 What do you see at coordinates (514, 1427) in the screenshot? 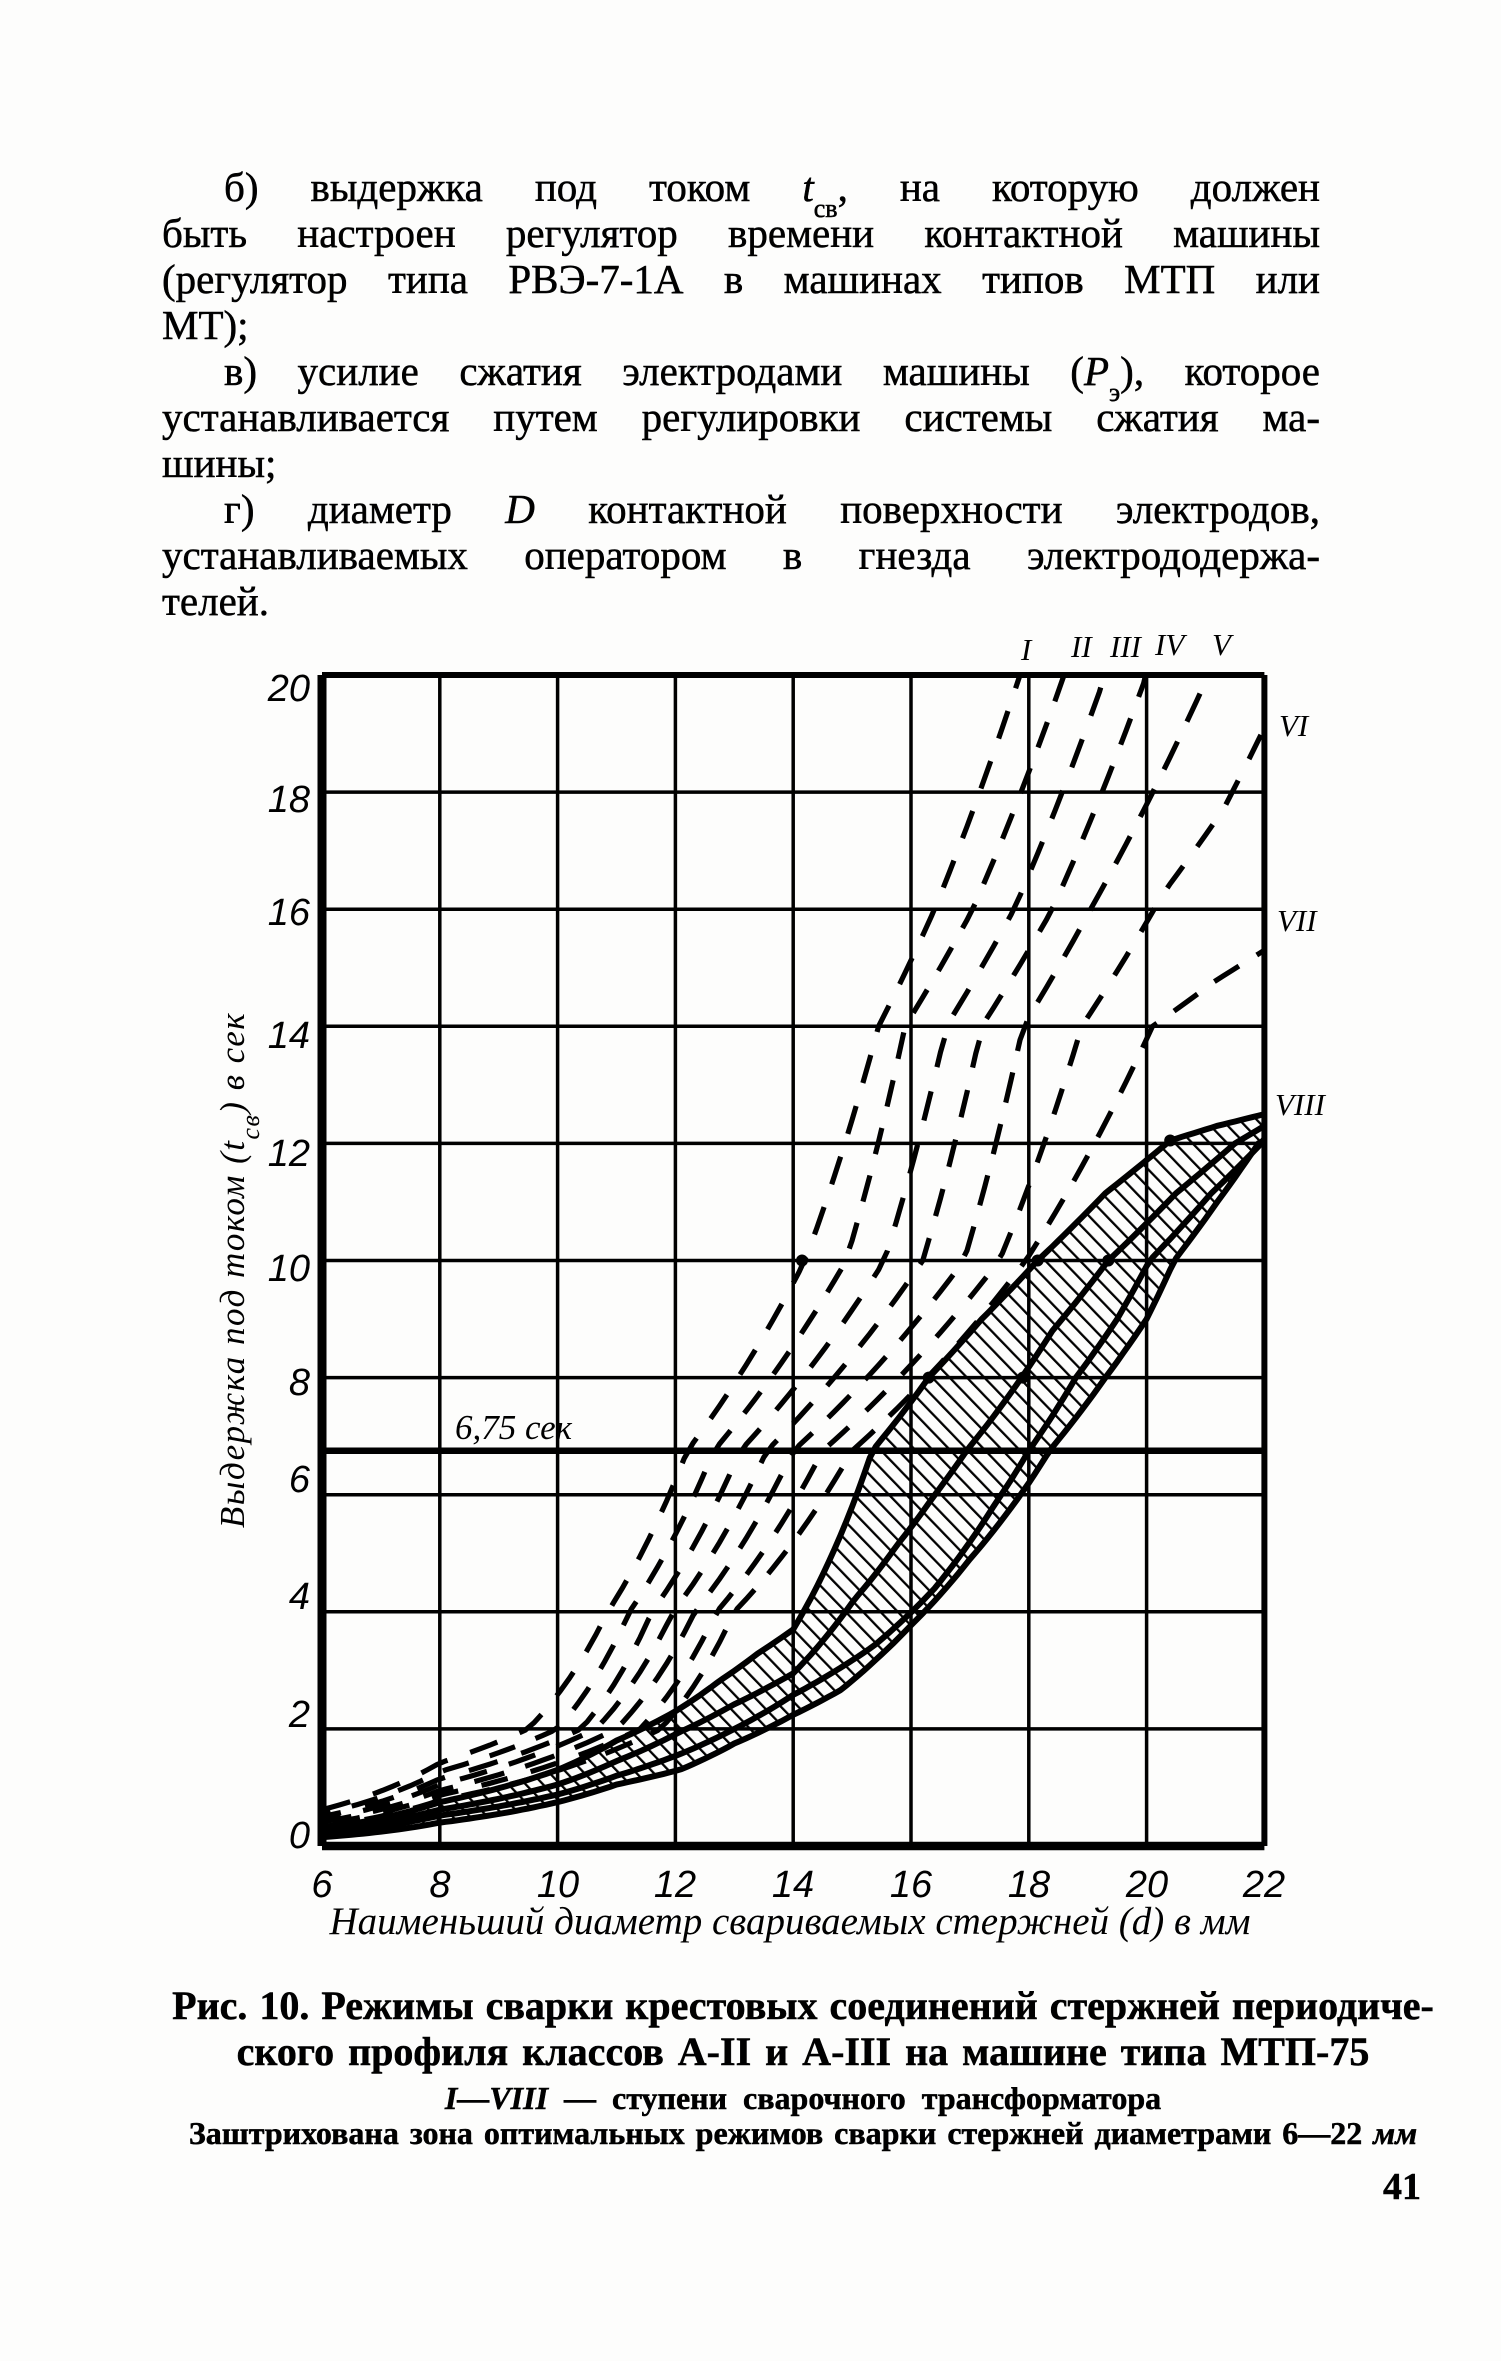
I see `svg-text: 6,75 сек` at bounding box center [514, 1427].